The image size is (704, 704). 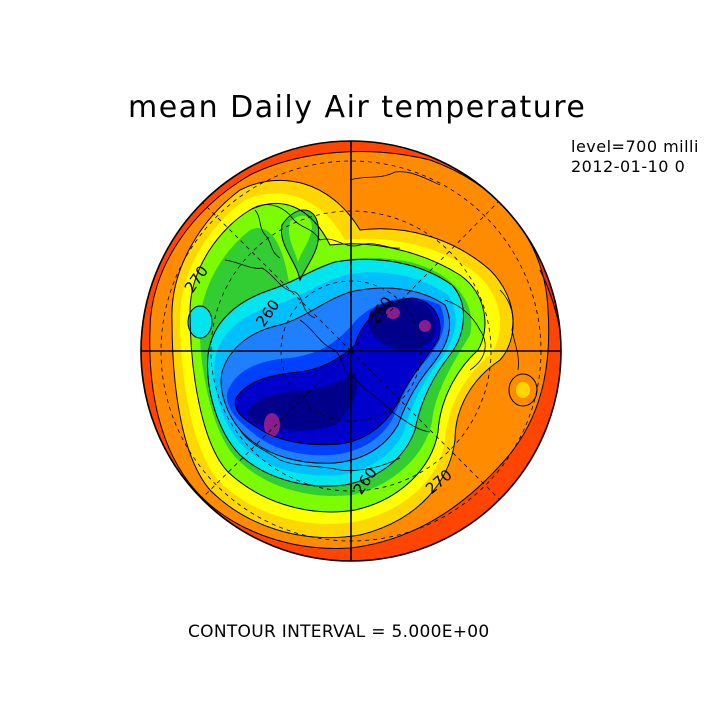 What do you see at coordinates (628, 166) in the screenshot?
I see `date-label: 2012-01-10 0` at bounding box center [628, 166].